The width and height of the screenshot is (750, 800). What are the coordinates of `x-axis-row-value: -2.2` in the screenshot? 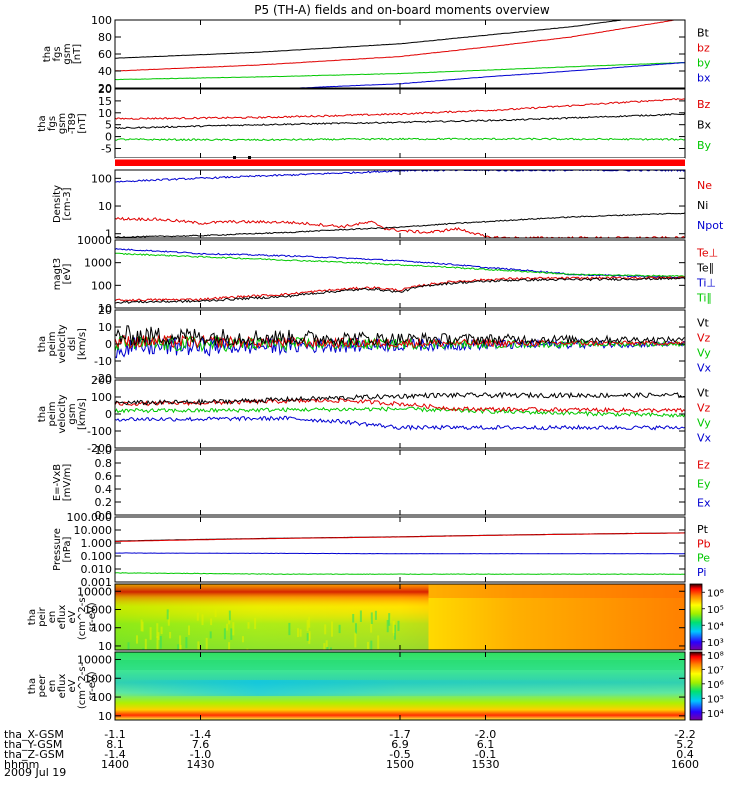 It's located at (684, 734).